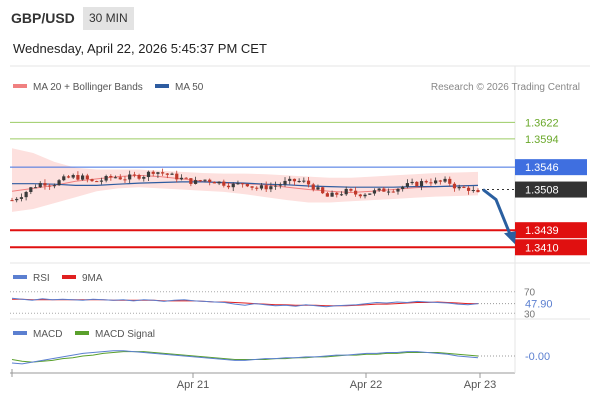  I want to click on level-label-resistance: 1.3594, so click(542, 140).